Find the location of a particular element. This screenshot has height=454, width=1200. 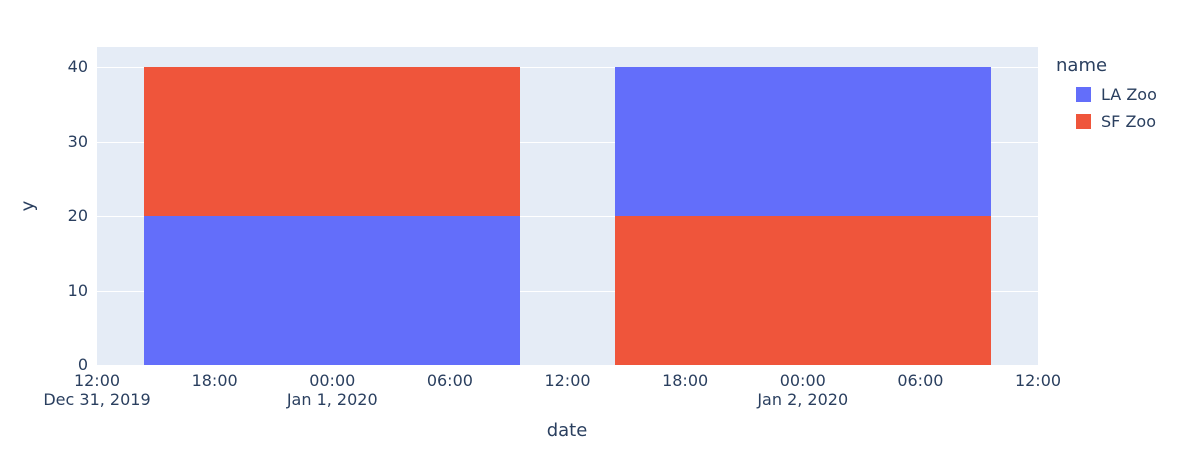

x-date-label: Jan 1, 2020 is located at coordinates (332, 399).